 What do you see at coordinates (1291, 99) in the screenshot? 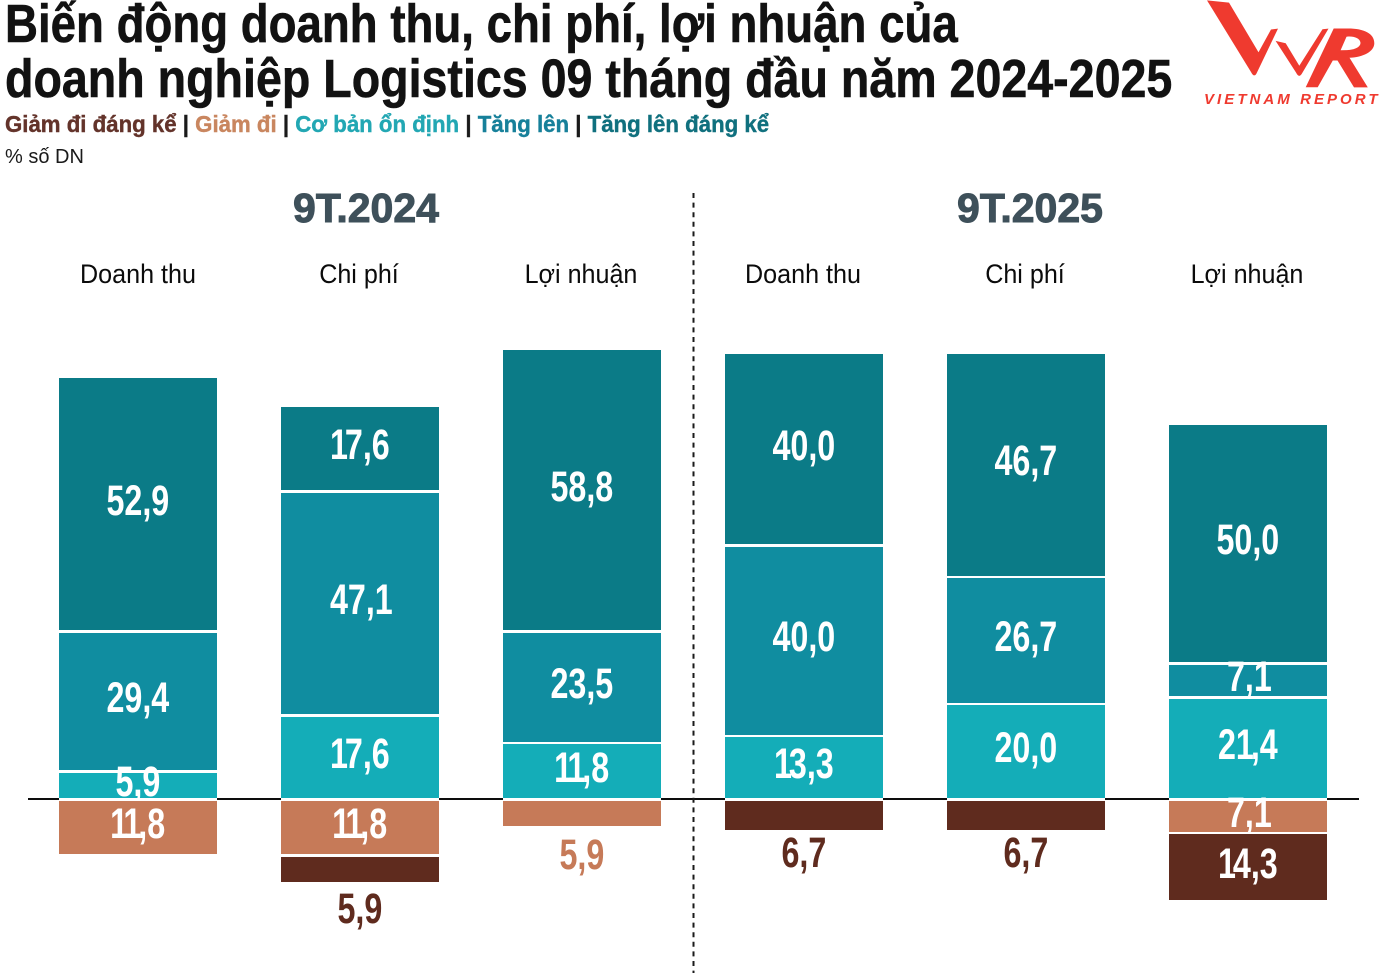
I see `svg-text: VIETNAM REPORT` at bounding box center [1291, 99].